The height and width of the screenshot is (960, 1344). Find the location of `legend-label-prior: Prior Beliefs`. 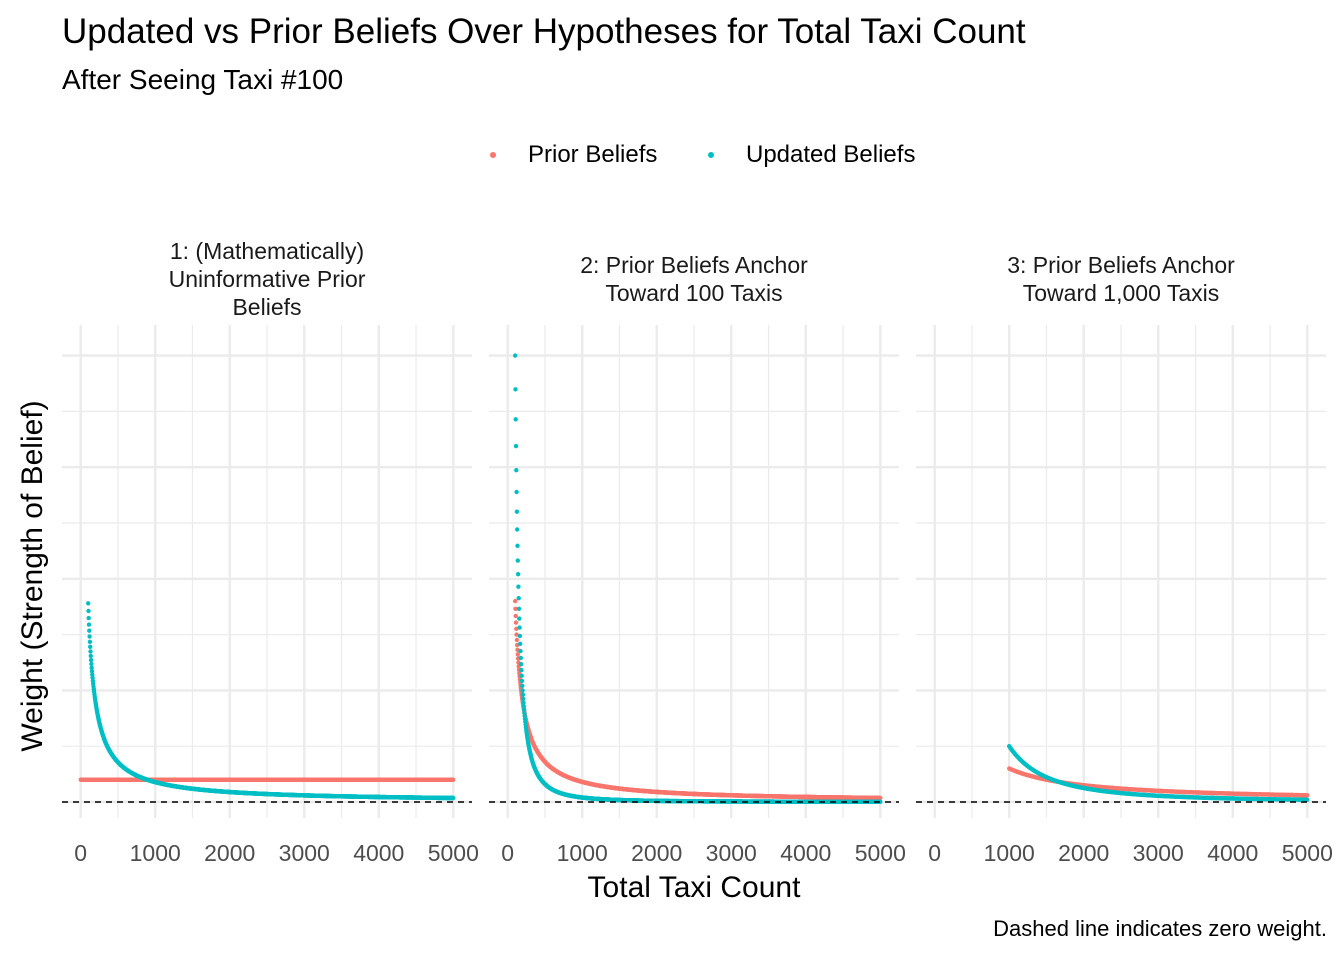

legend-label-prior: Prior Beliefs is located at coordinates (593, 154).